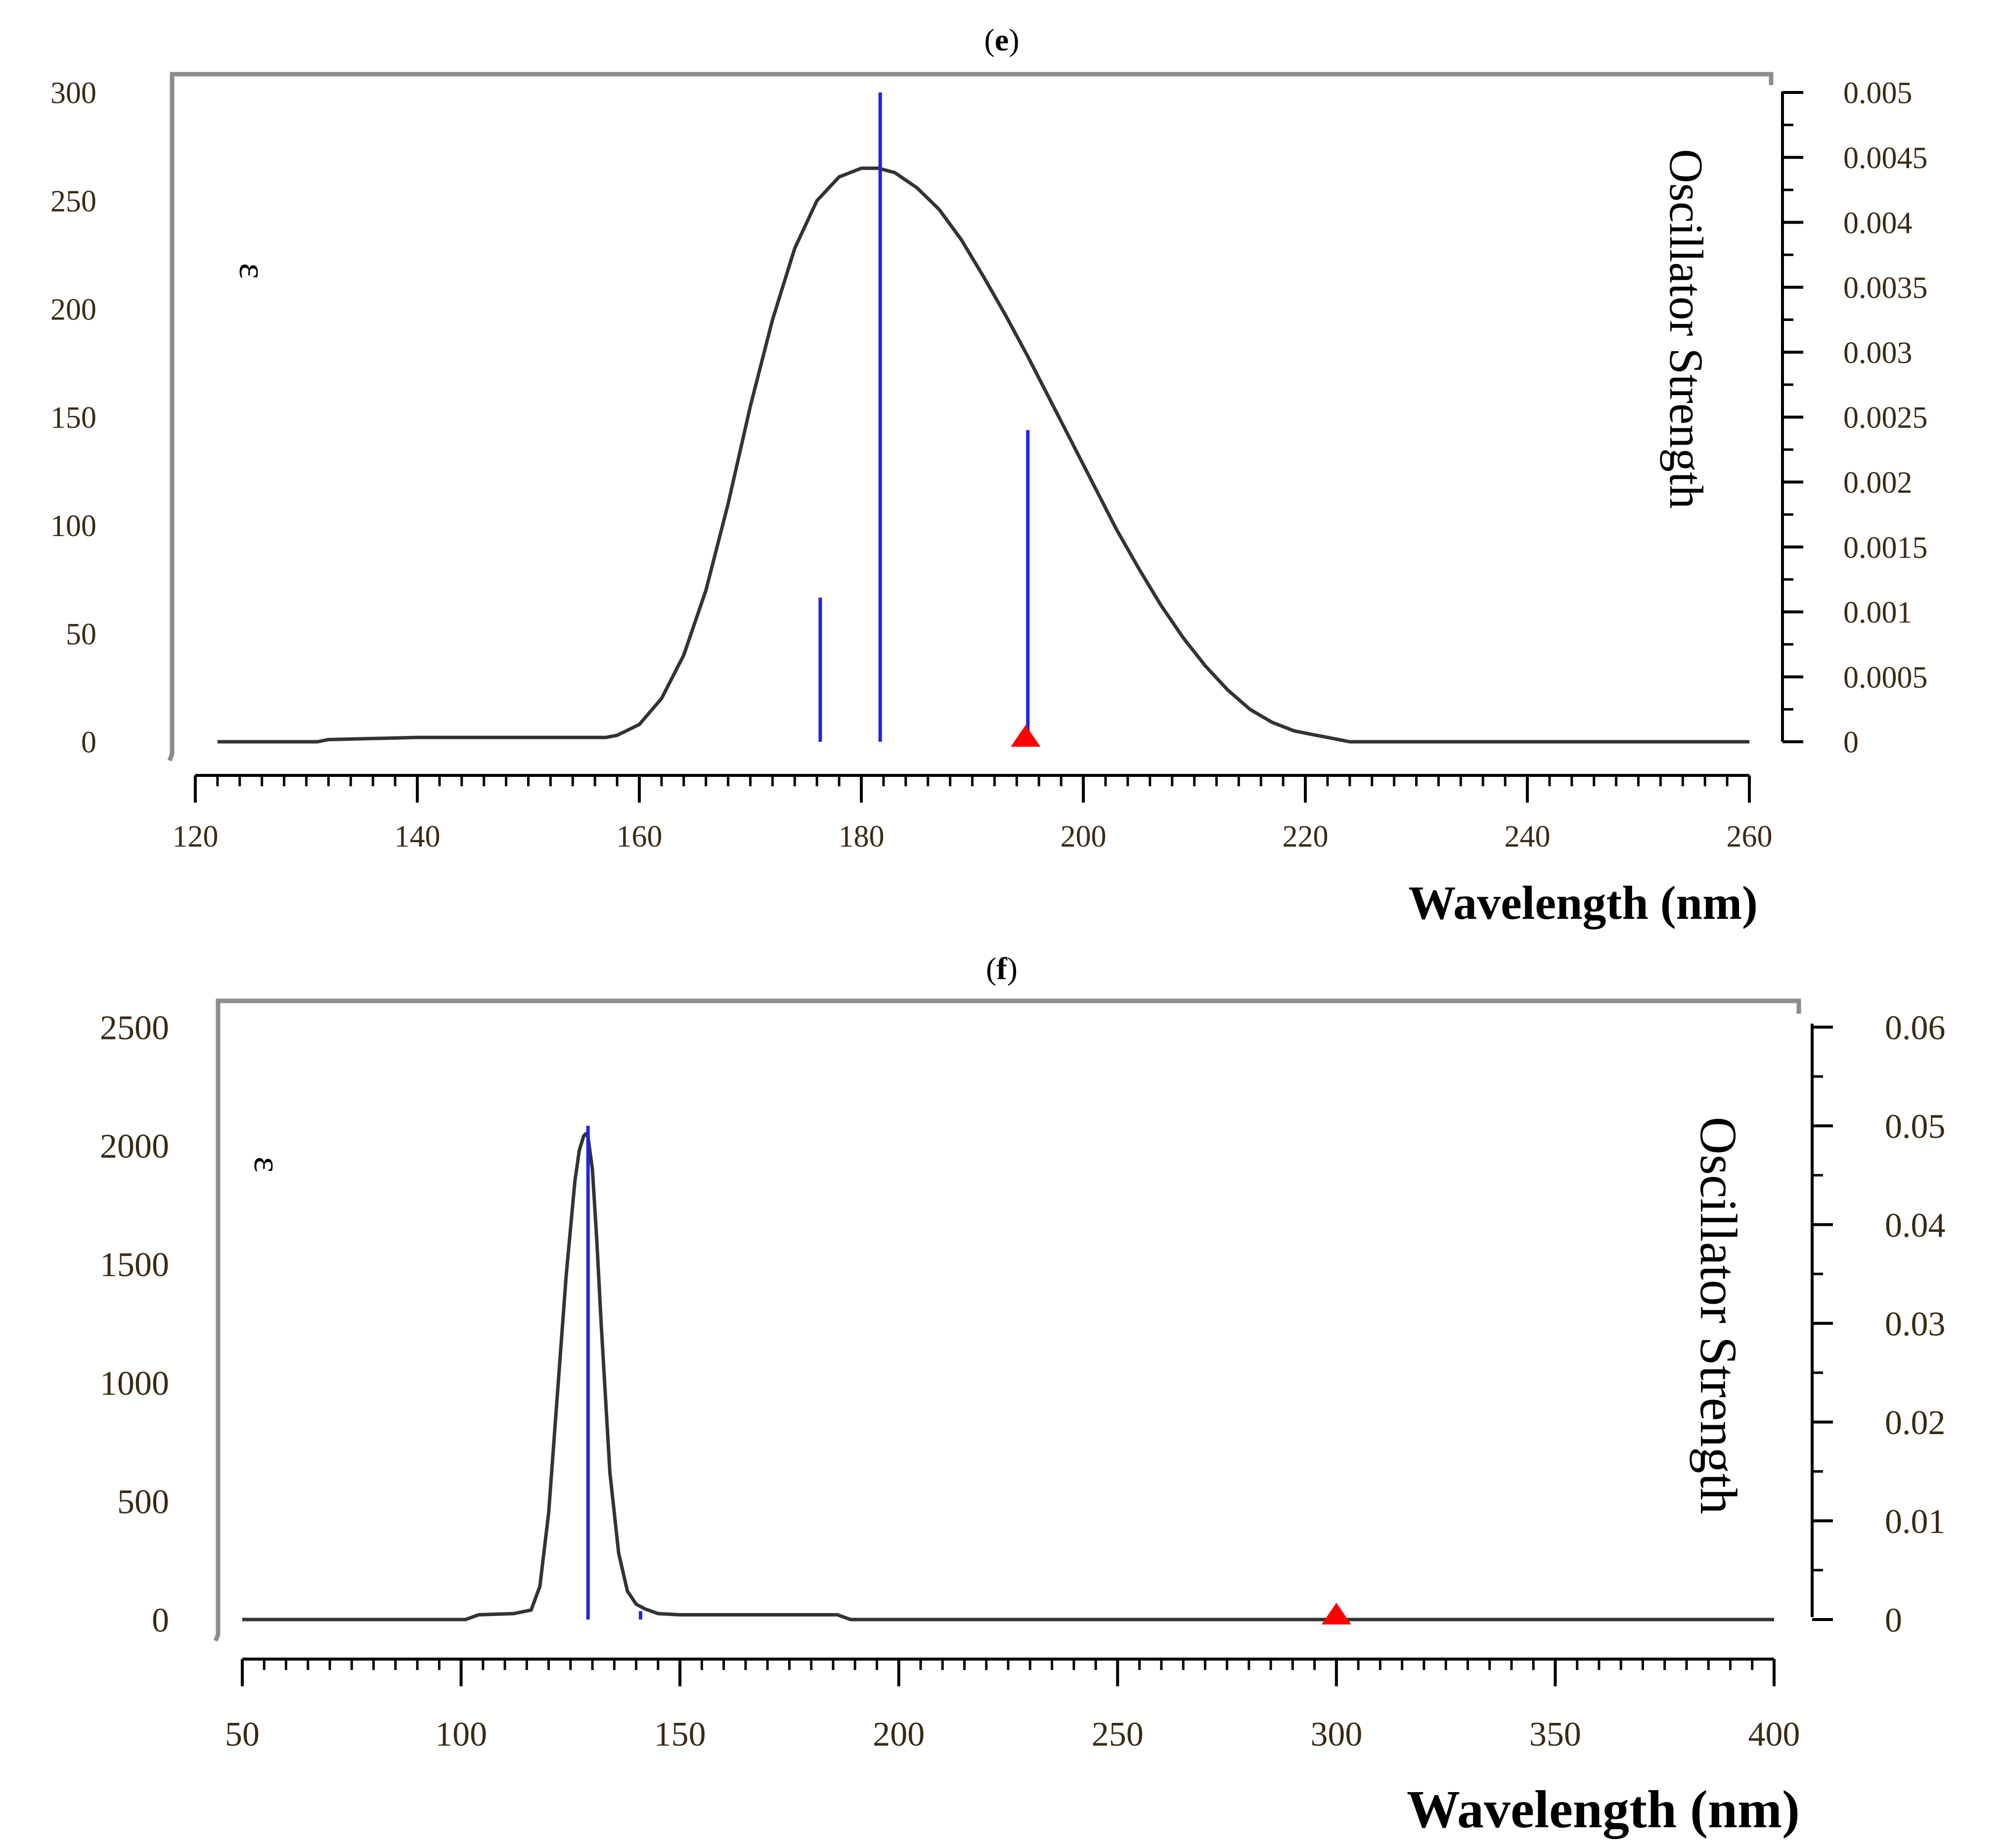 This screenshot has width=2004, height=1848. I want to click on y-right-tick-label: 0.002, so click(1878, 483).